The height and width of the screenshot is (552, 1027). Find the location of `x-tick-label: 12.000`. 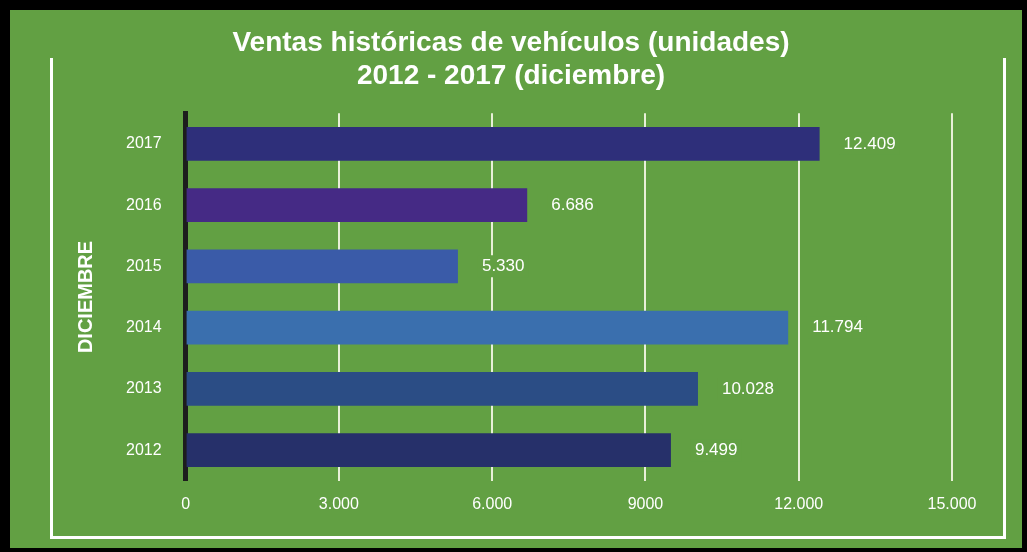

x-tick-label: 12.000 is located at coordinates (799, 503).